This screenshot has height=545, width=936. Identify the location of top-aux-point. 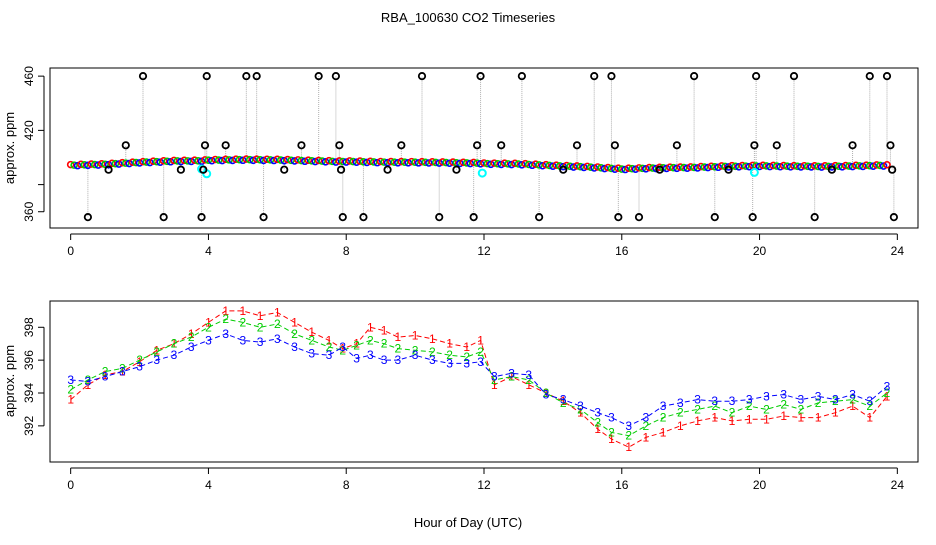
(754, 172).